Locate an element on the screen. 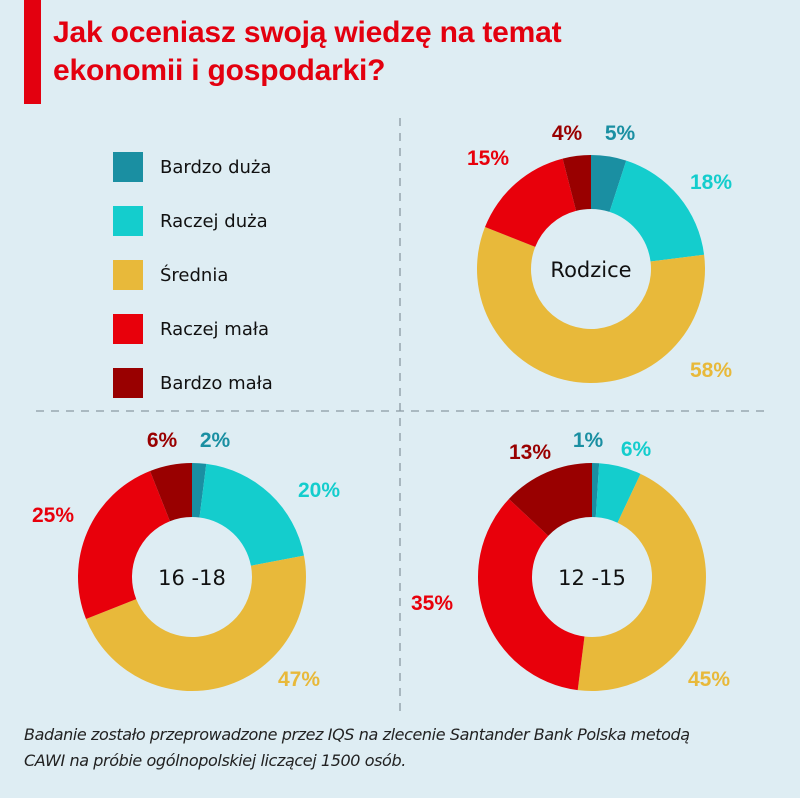 This screenshot has width=800, height=798. donut-0: 5% 18% 58% 15% 4% Rodzice is located at coordinates (599, 252).